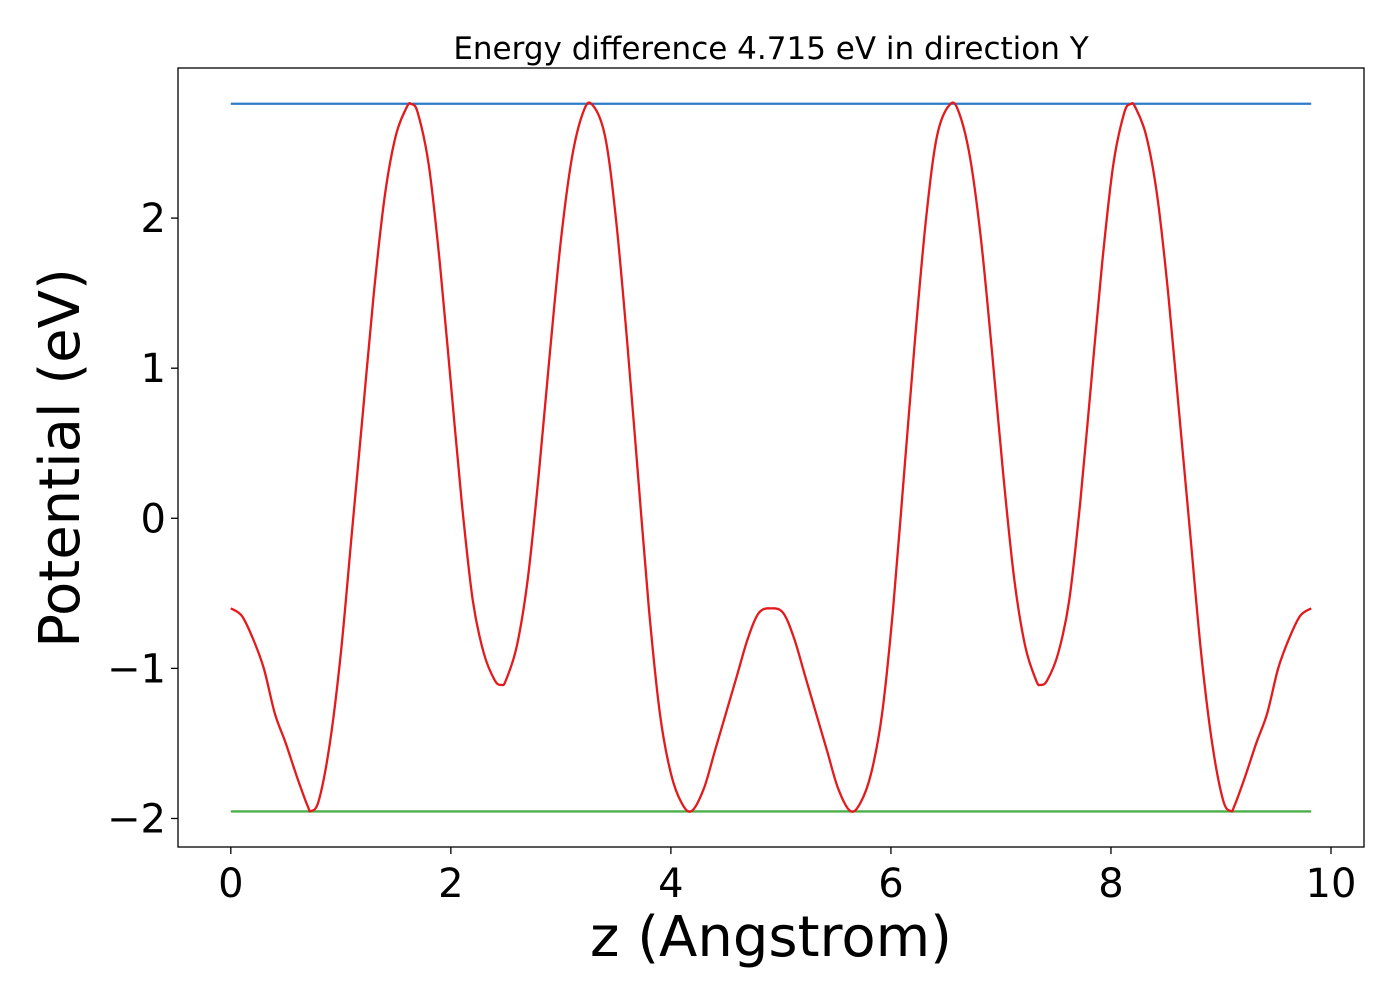 The image size is (1400, 1000). What do you see at coordinates (136, 819) in the screenshot?
I see `y-tick-label: −2` at bounding box center [136, 819].